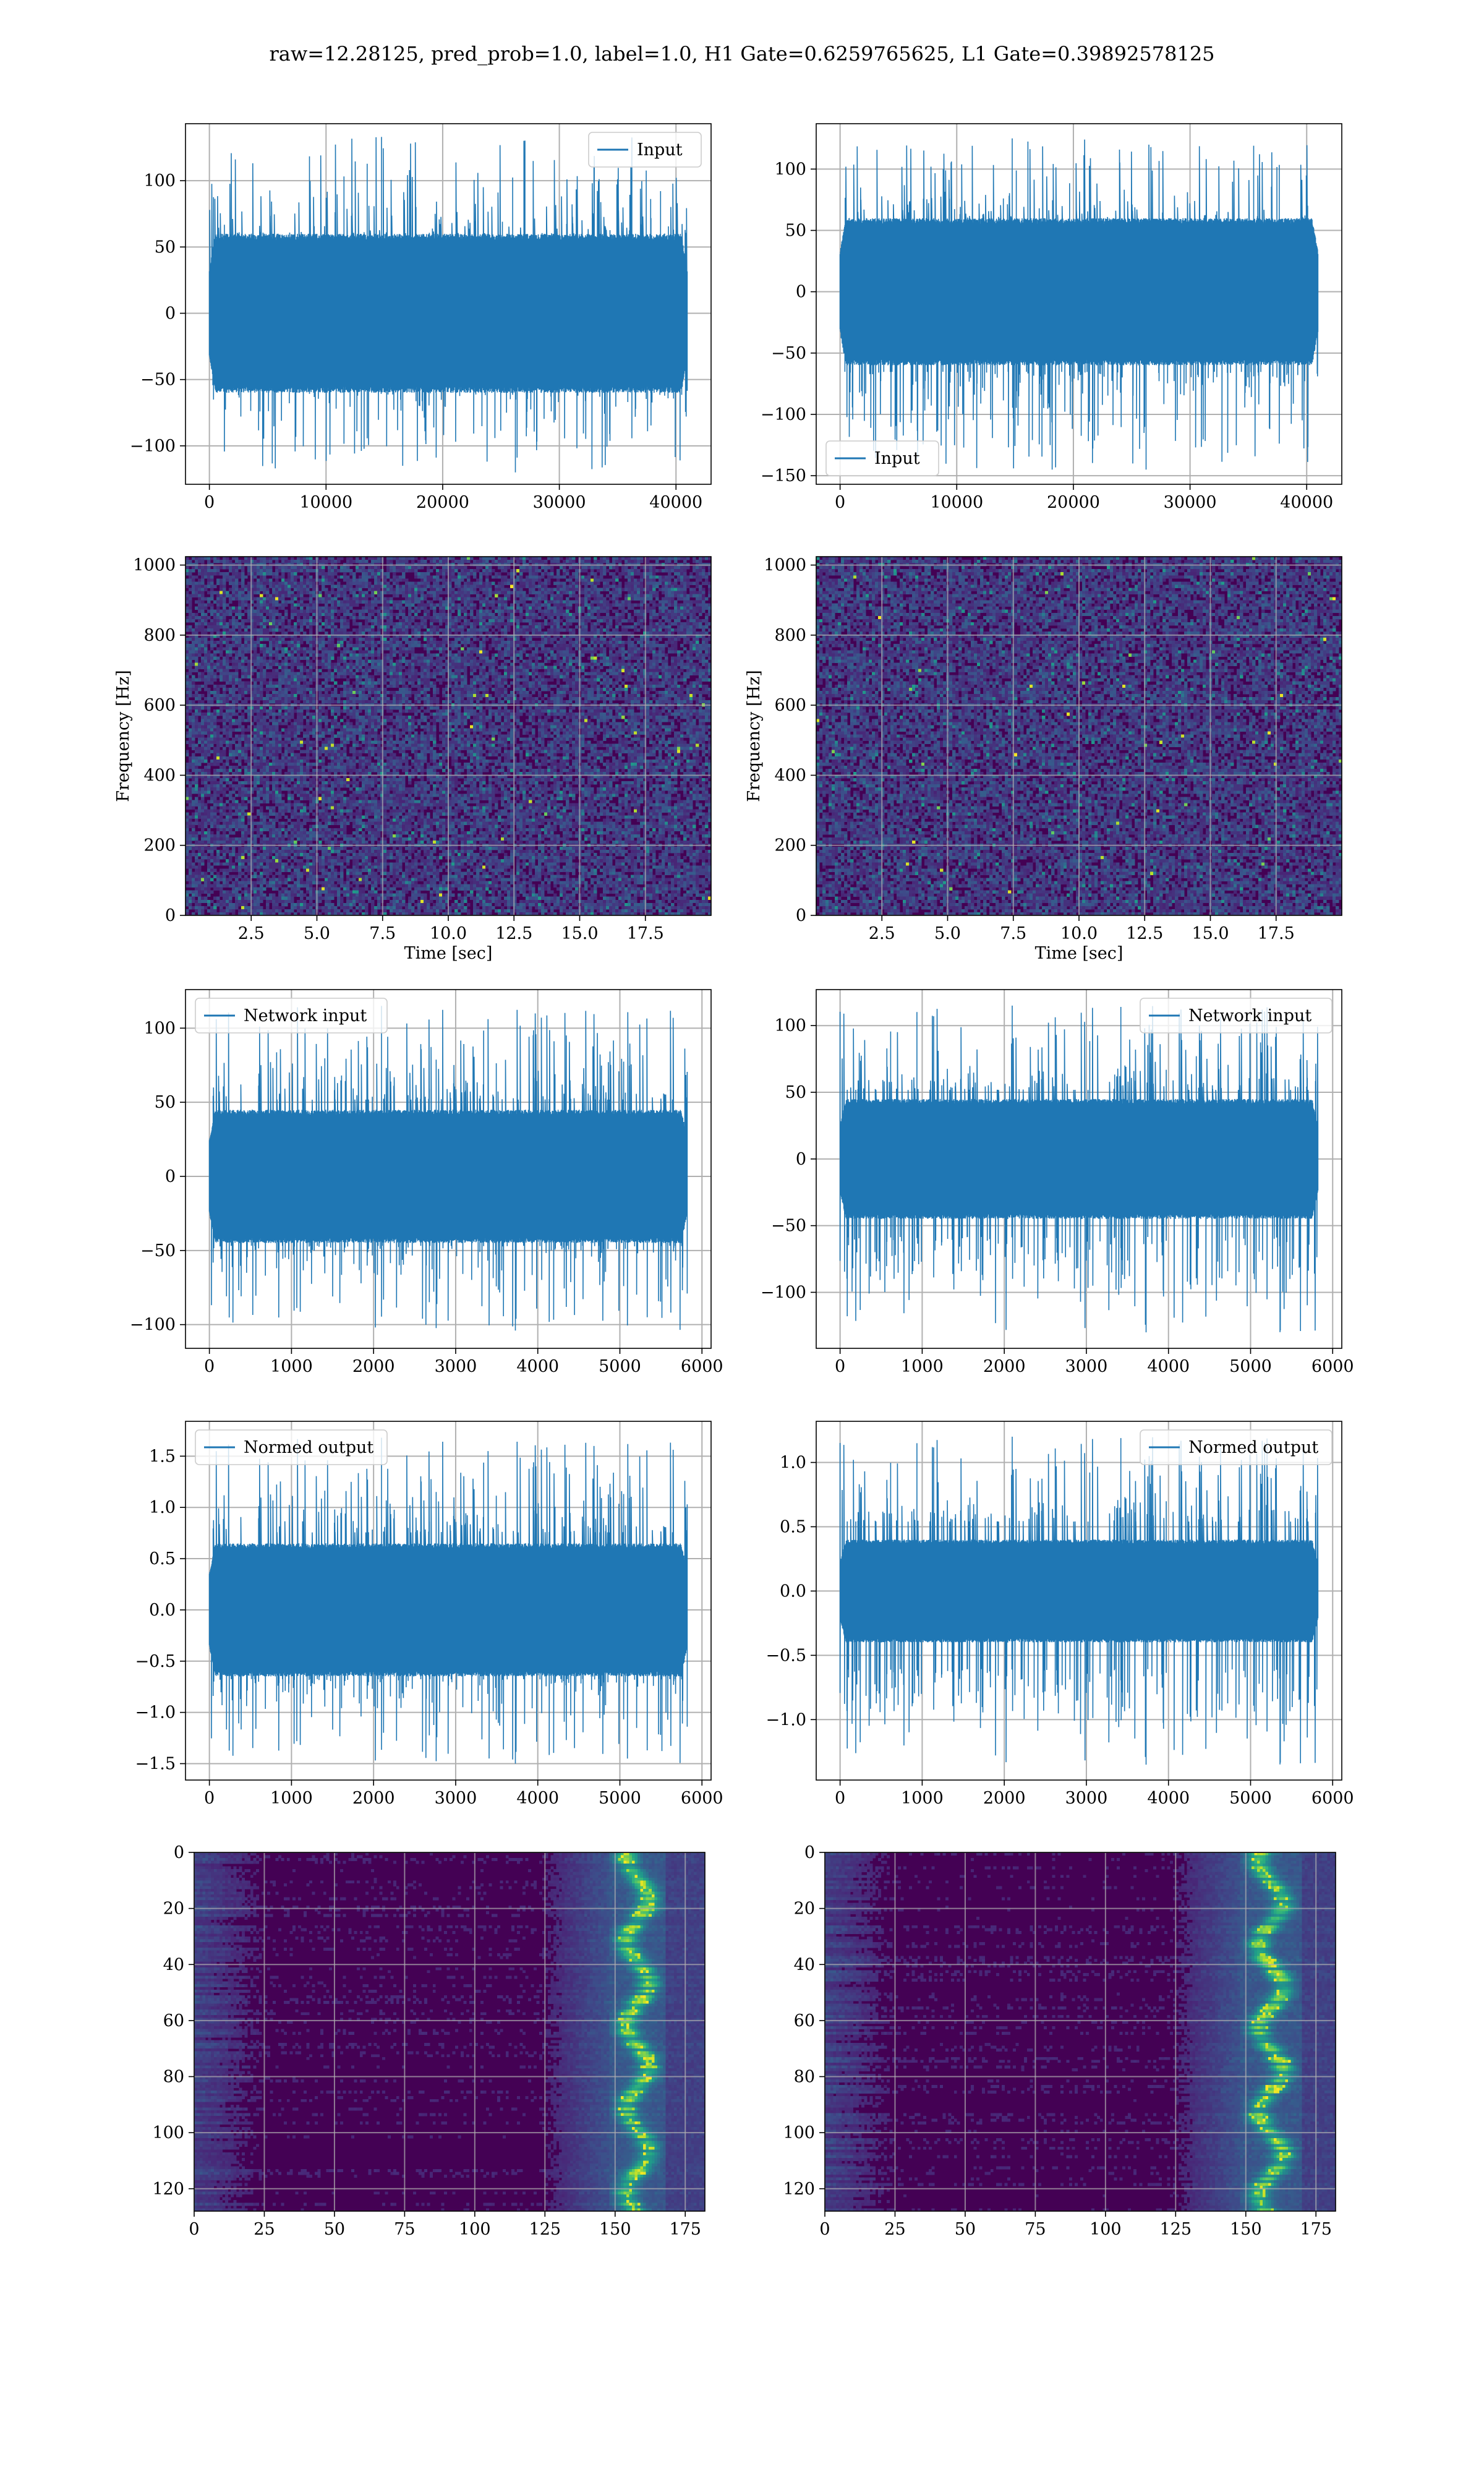 Image resolution: width=1484 pixels, height=2474 pixels. I want to click on x-tick-label: 7.5, so click(382, 933).